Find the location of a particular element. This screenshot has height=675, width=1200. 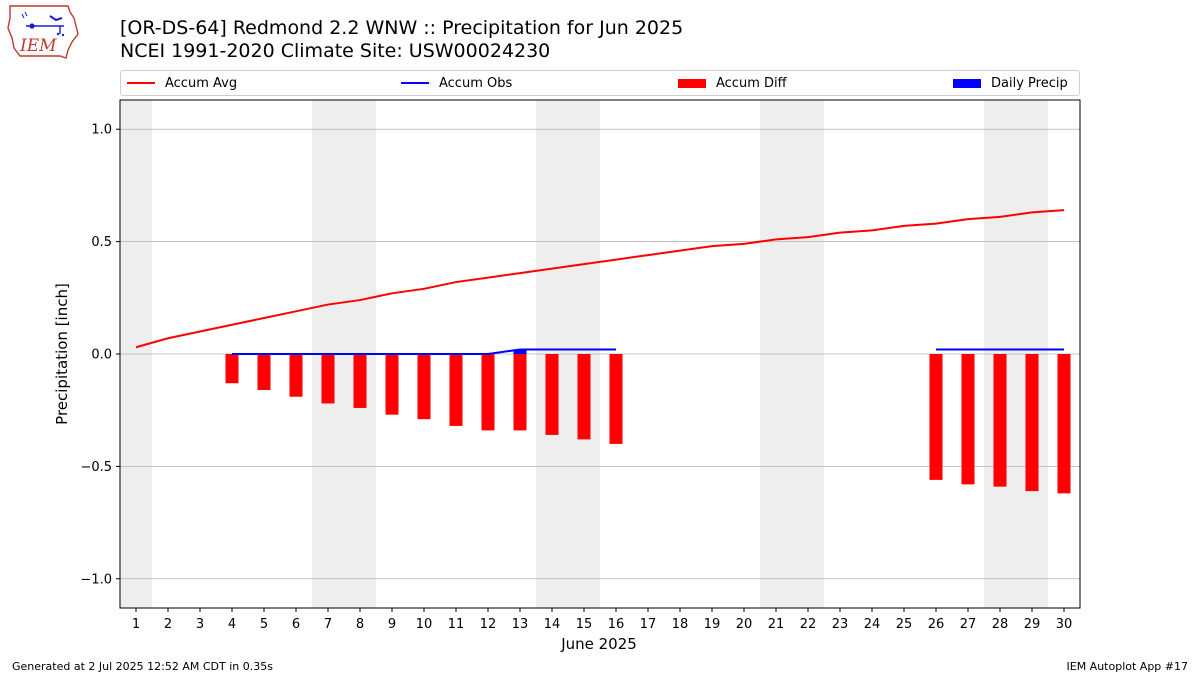

legend-swatch-accum-avg is located at coordinates (141, 83).